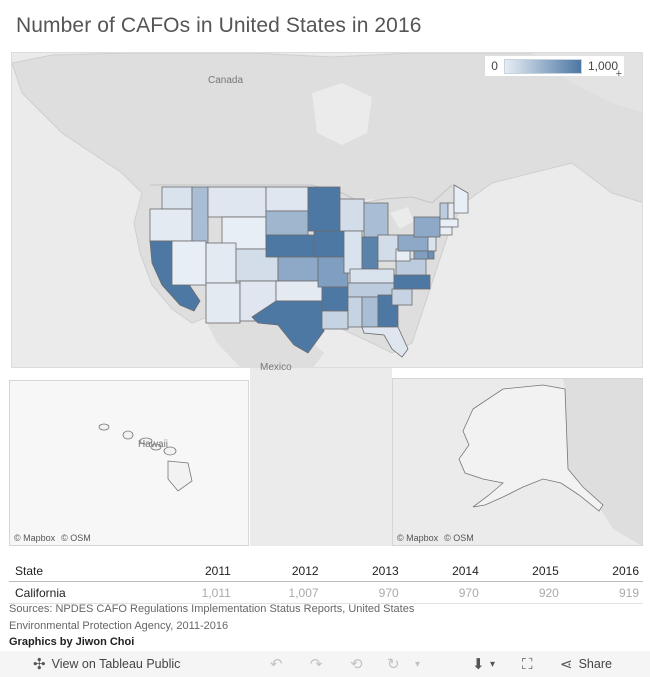 This screenshot has height=677, width=650. What do you see at coordinates (444, 211) in the screenshot?
I see `state-vt` at bounding box center [444, 211].